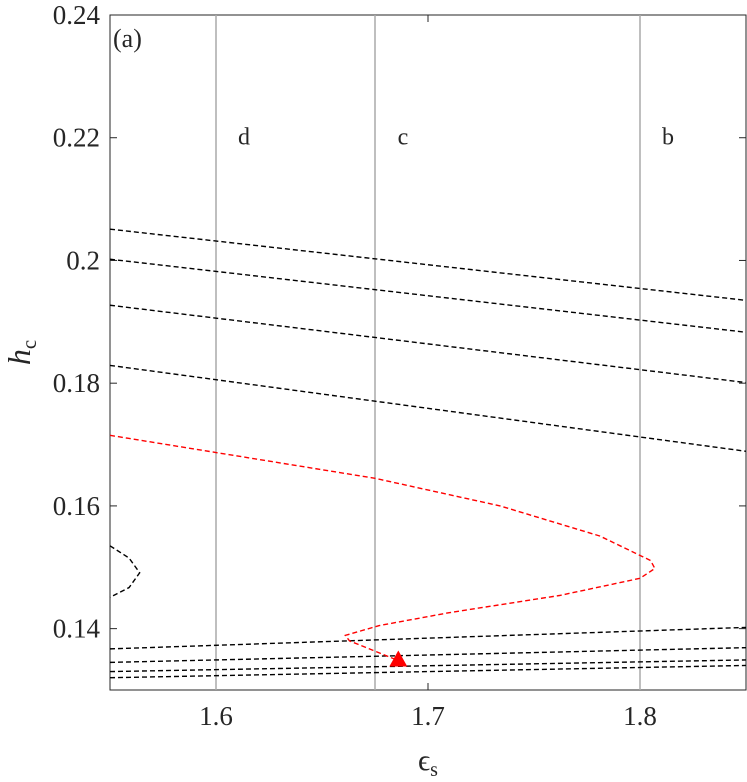  I want to click on y-tick-label: 0.24, so click(77, 15).